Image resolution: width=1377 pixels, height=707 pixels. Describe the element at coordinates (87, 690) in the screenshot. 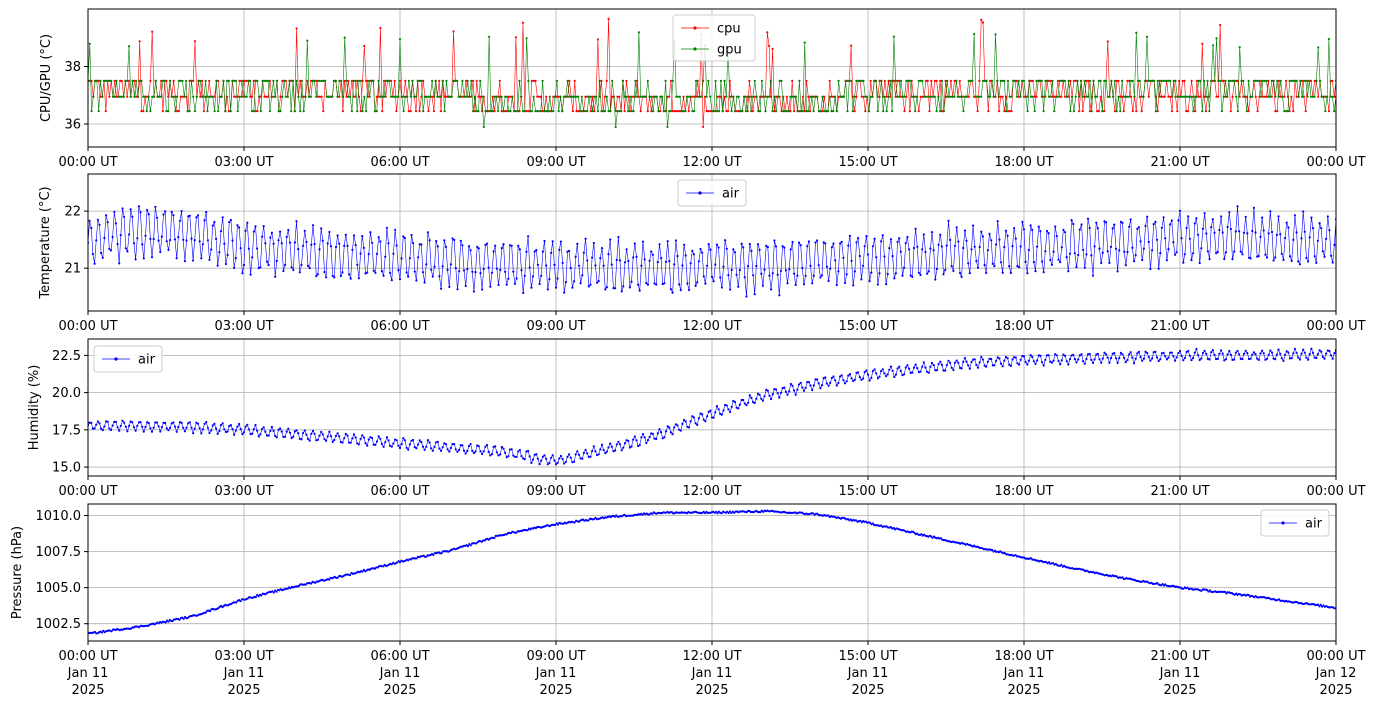

I see `x-tick-label: 2025` at that location.